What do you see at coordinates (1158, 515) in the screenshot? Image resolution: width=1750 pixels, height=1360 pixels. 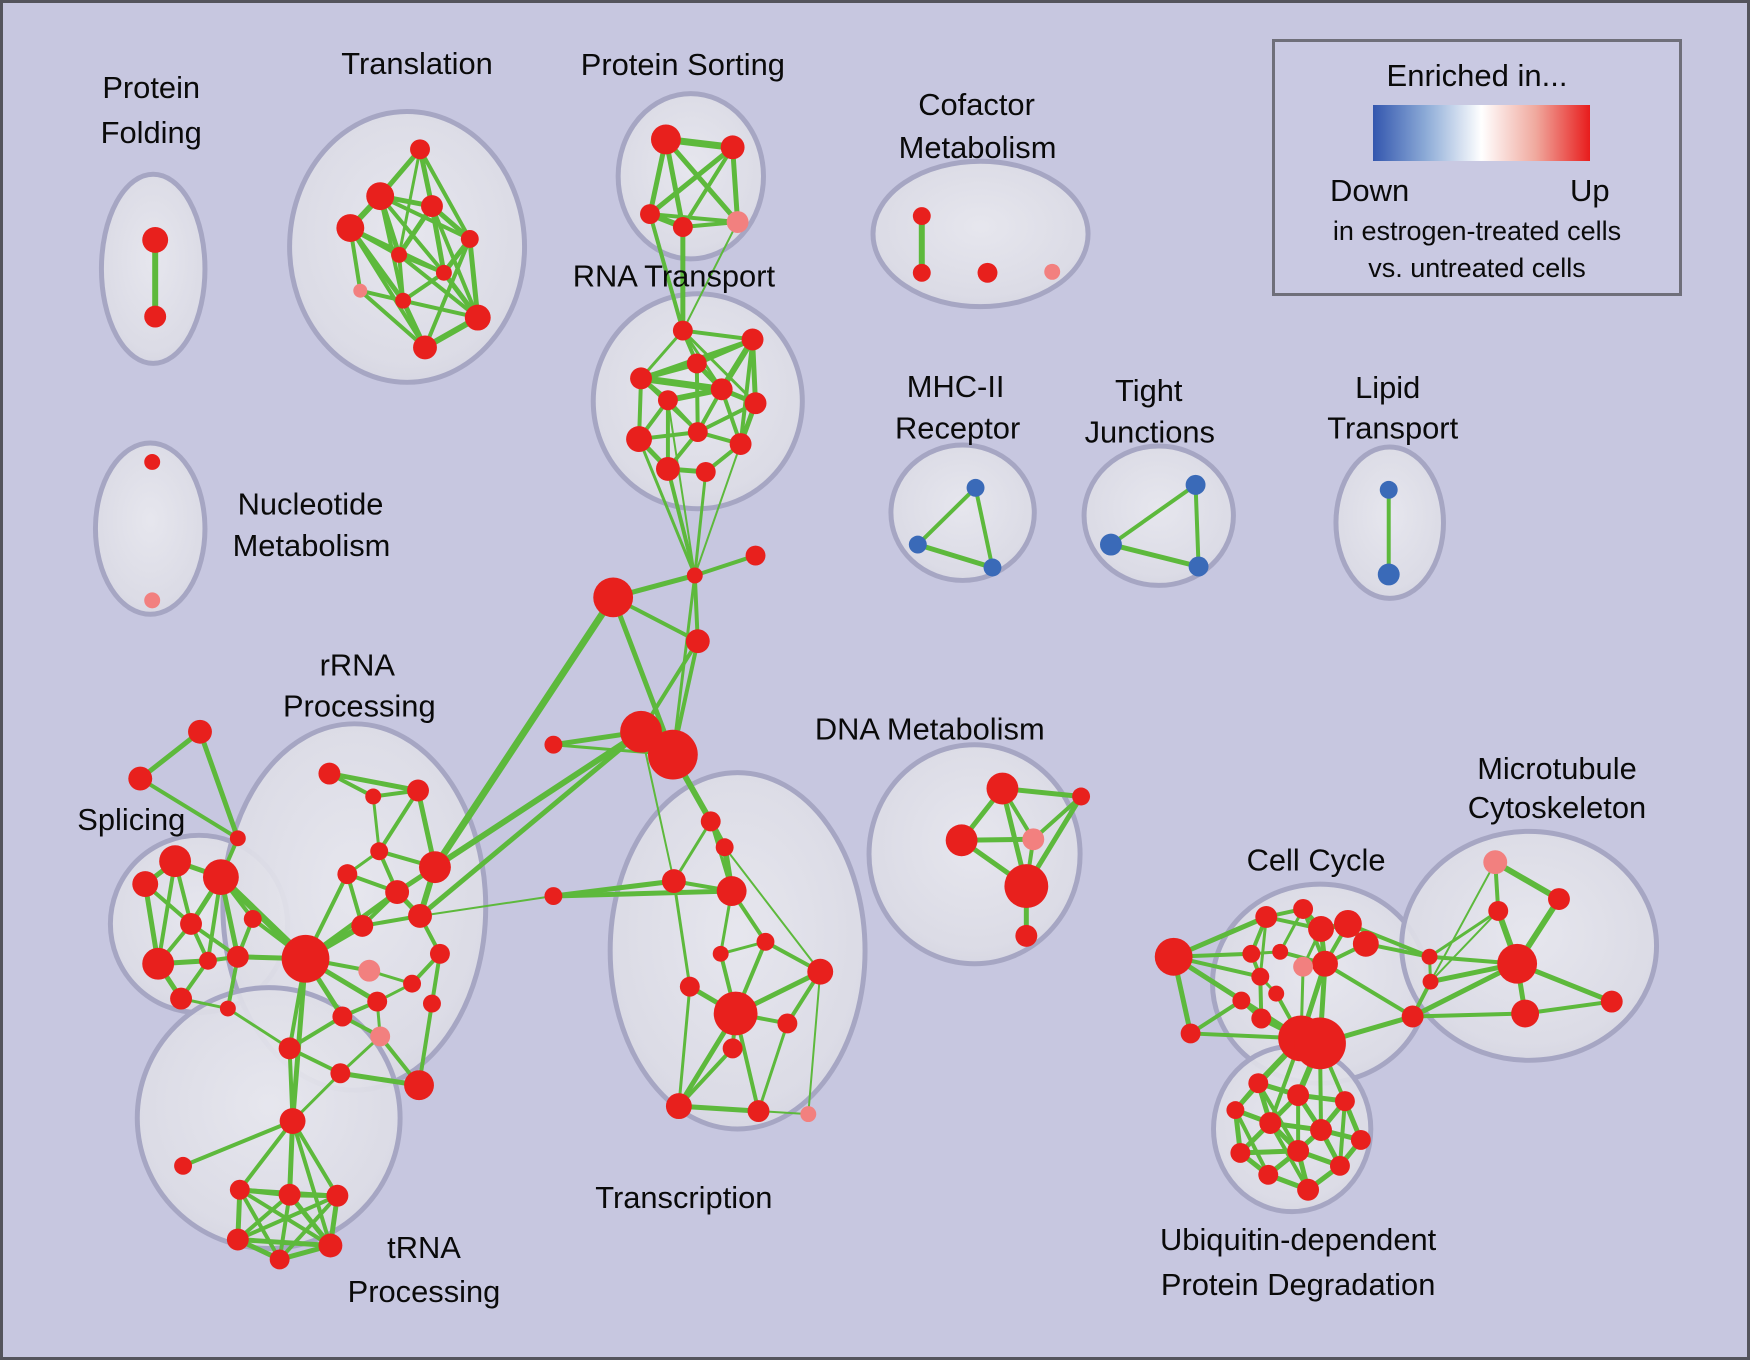 I see `cluster-ellipse-tight-junctions` at bounding box center [1158, 515].